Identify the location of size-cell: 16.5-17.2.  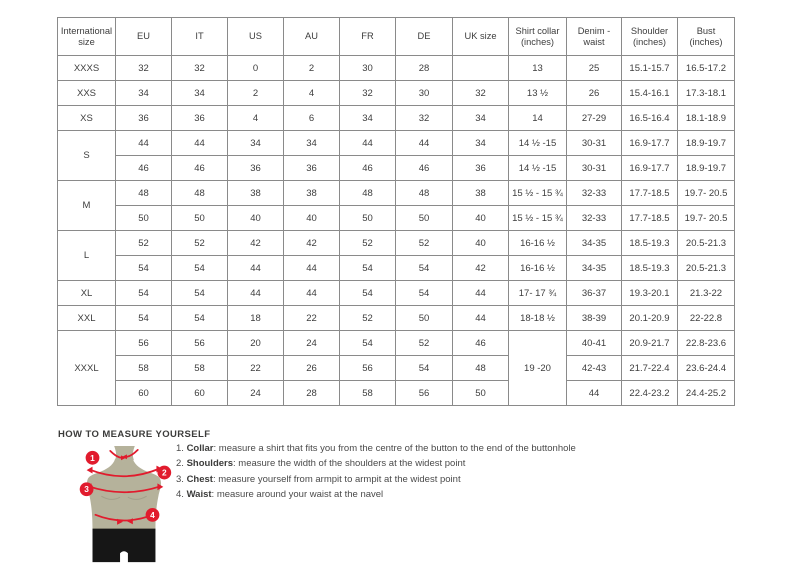
(706, 68).